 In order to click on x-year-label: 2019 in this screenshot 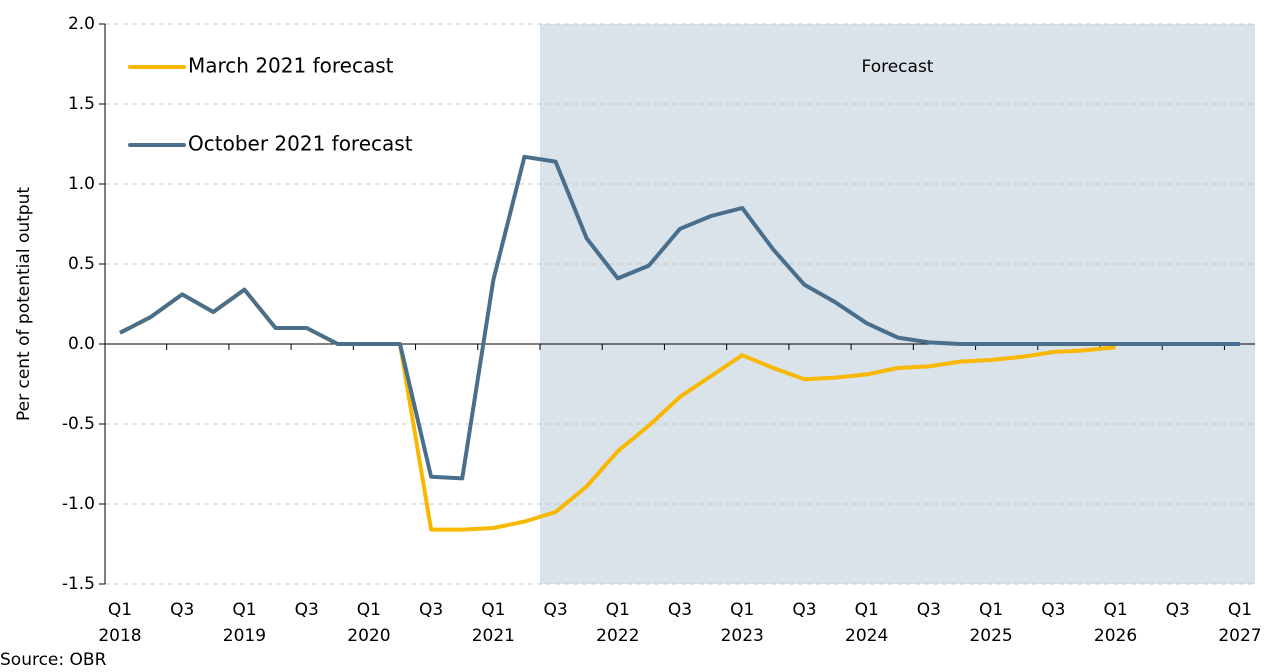, I will do `click(244, 636)`.